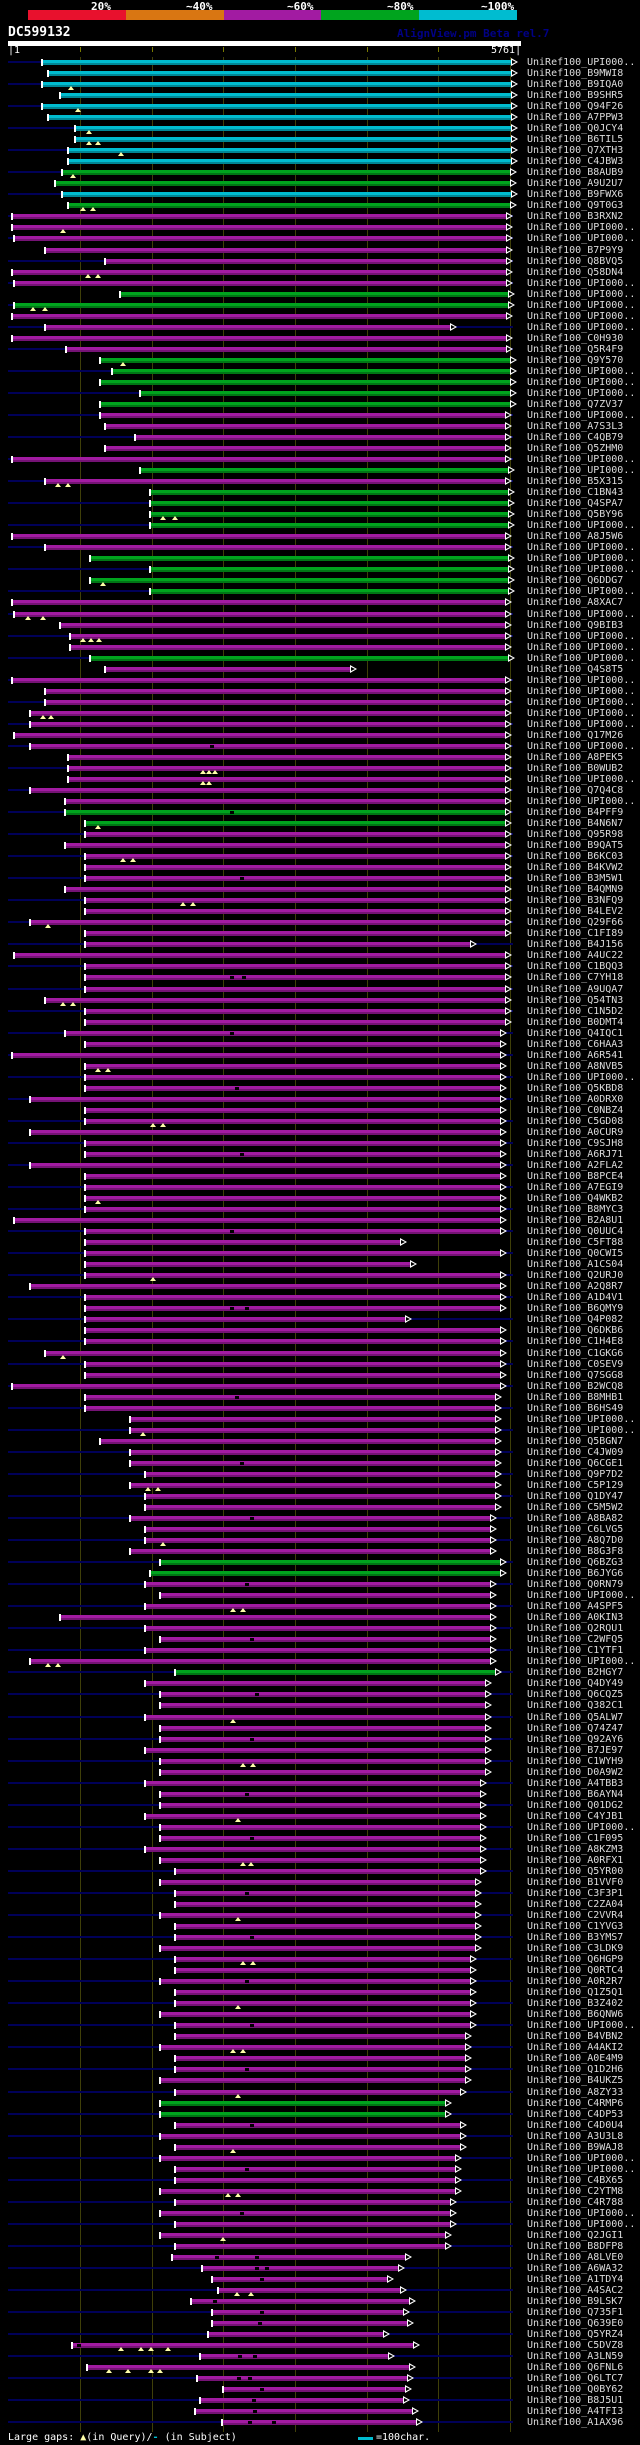  What do you see at coordinates (575, 2136) in the screenshot?
I see `hit-label: UniRef100_A3U3L8` at bounding box center [575, 2136].